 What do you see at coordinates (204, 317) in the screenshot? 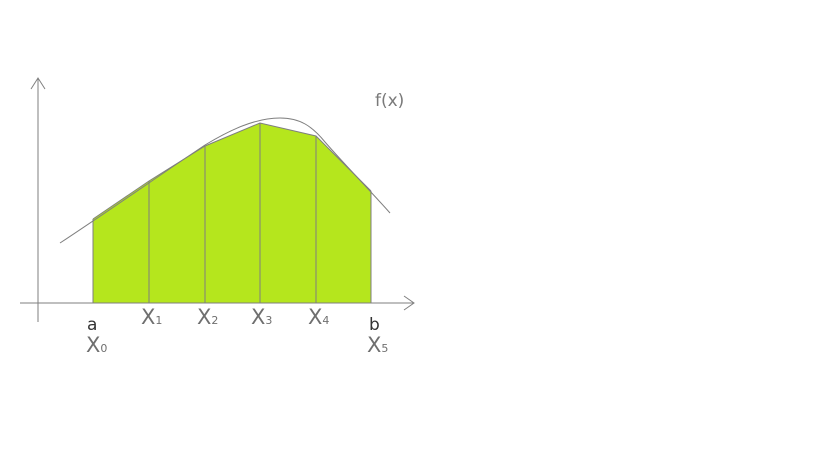
I see `node-x2-main: X` at bounding box center [204, 317].